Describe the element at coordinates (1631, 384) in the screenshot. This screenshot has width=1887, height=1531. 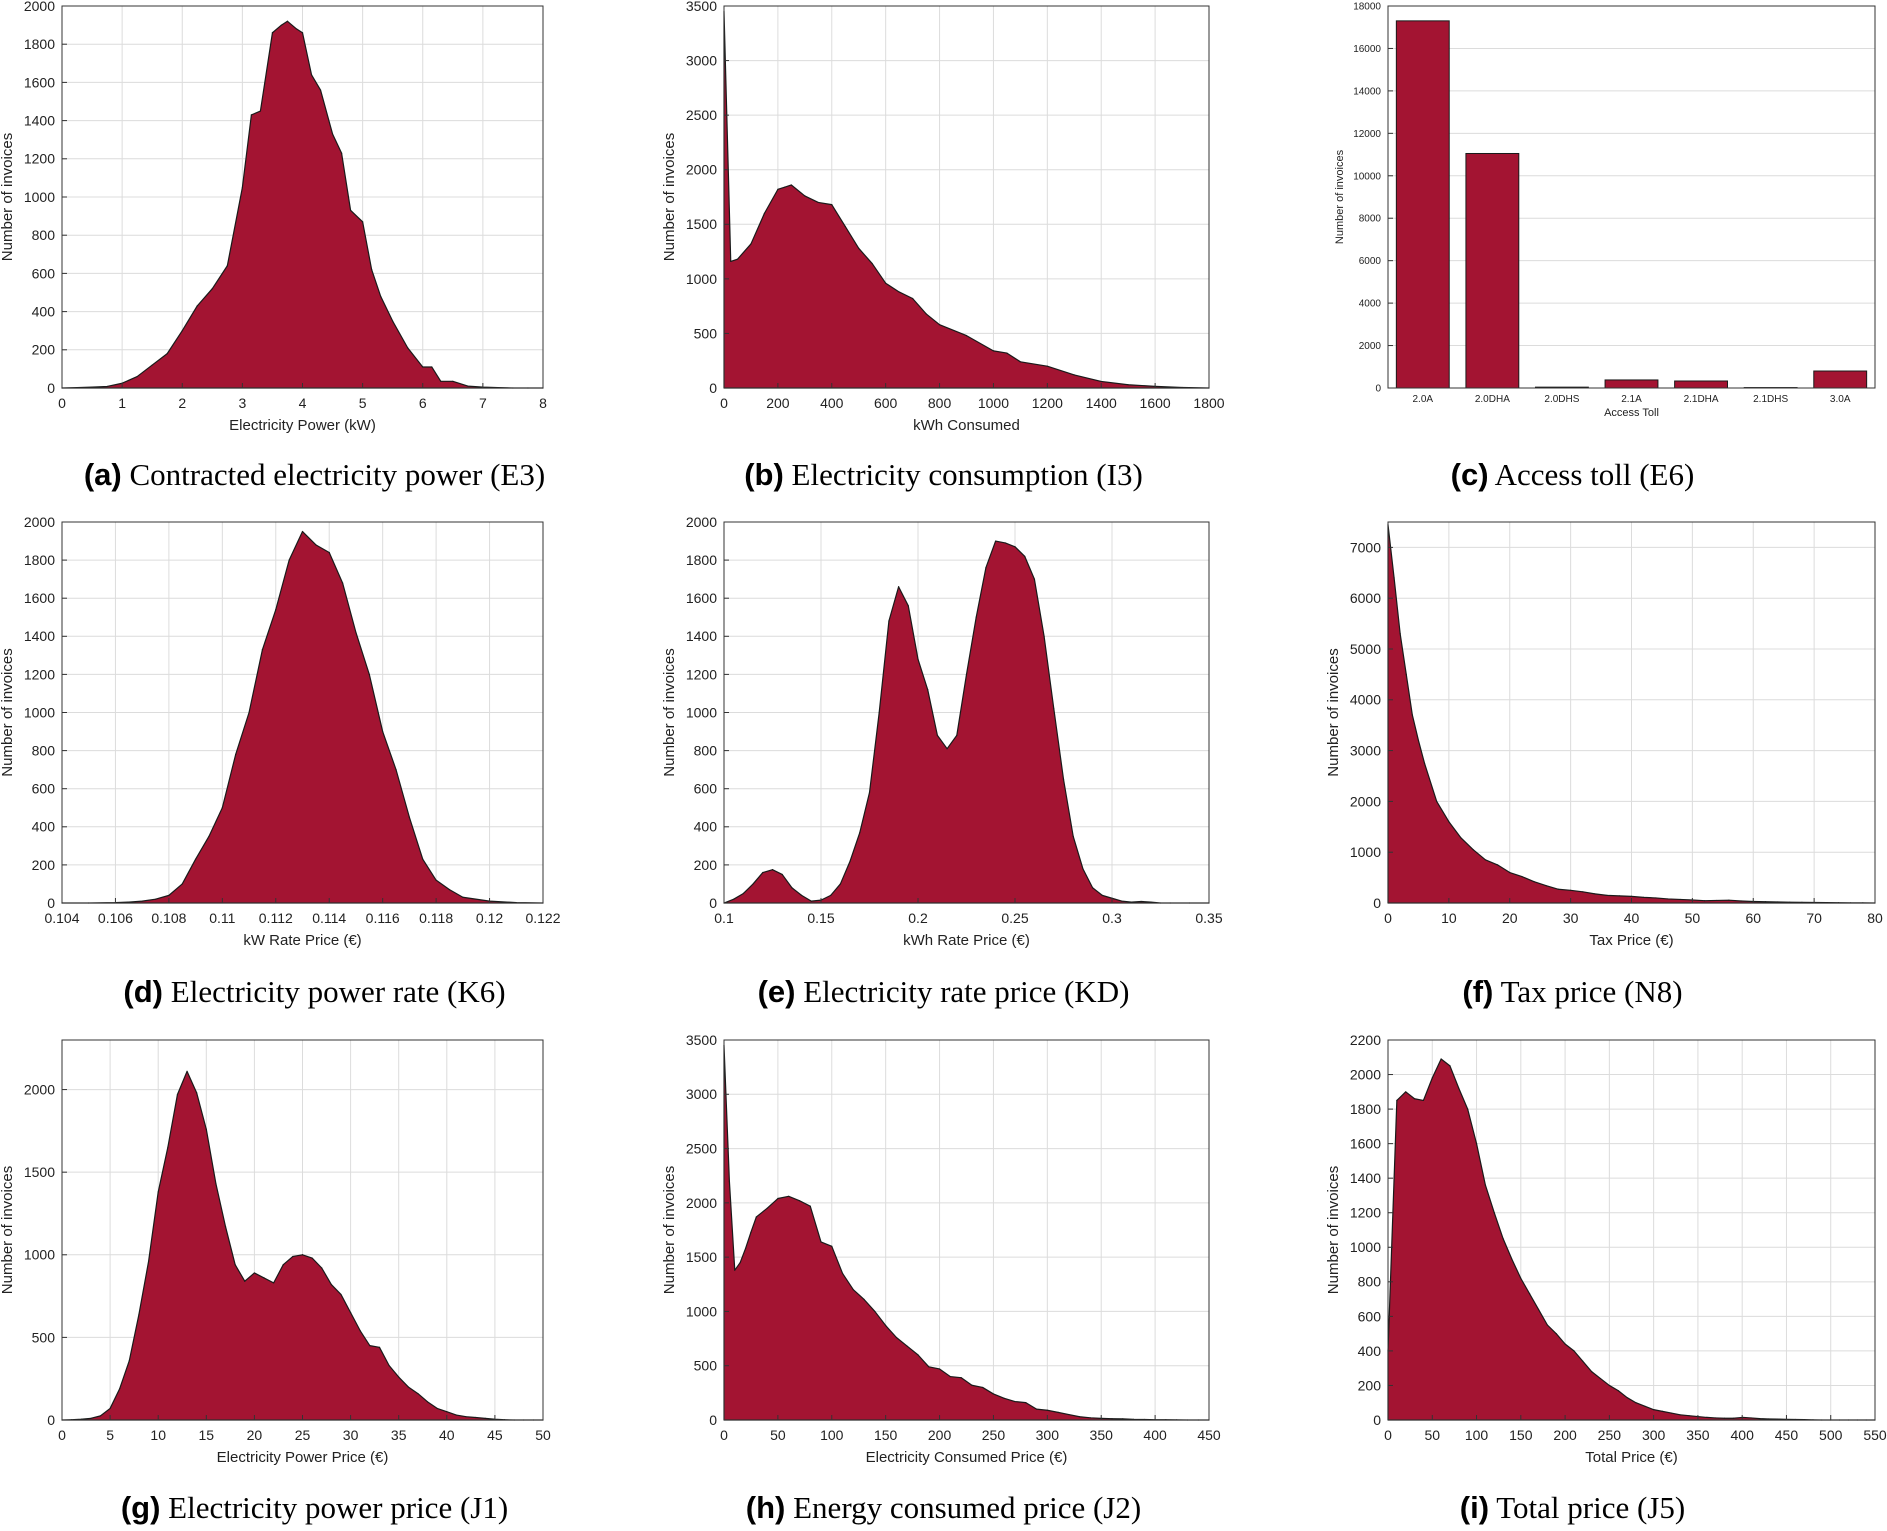
I see `bar-2.1A` at that location.